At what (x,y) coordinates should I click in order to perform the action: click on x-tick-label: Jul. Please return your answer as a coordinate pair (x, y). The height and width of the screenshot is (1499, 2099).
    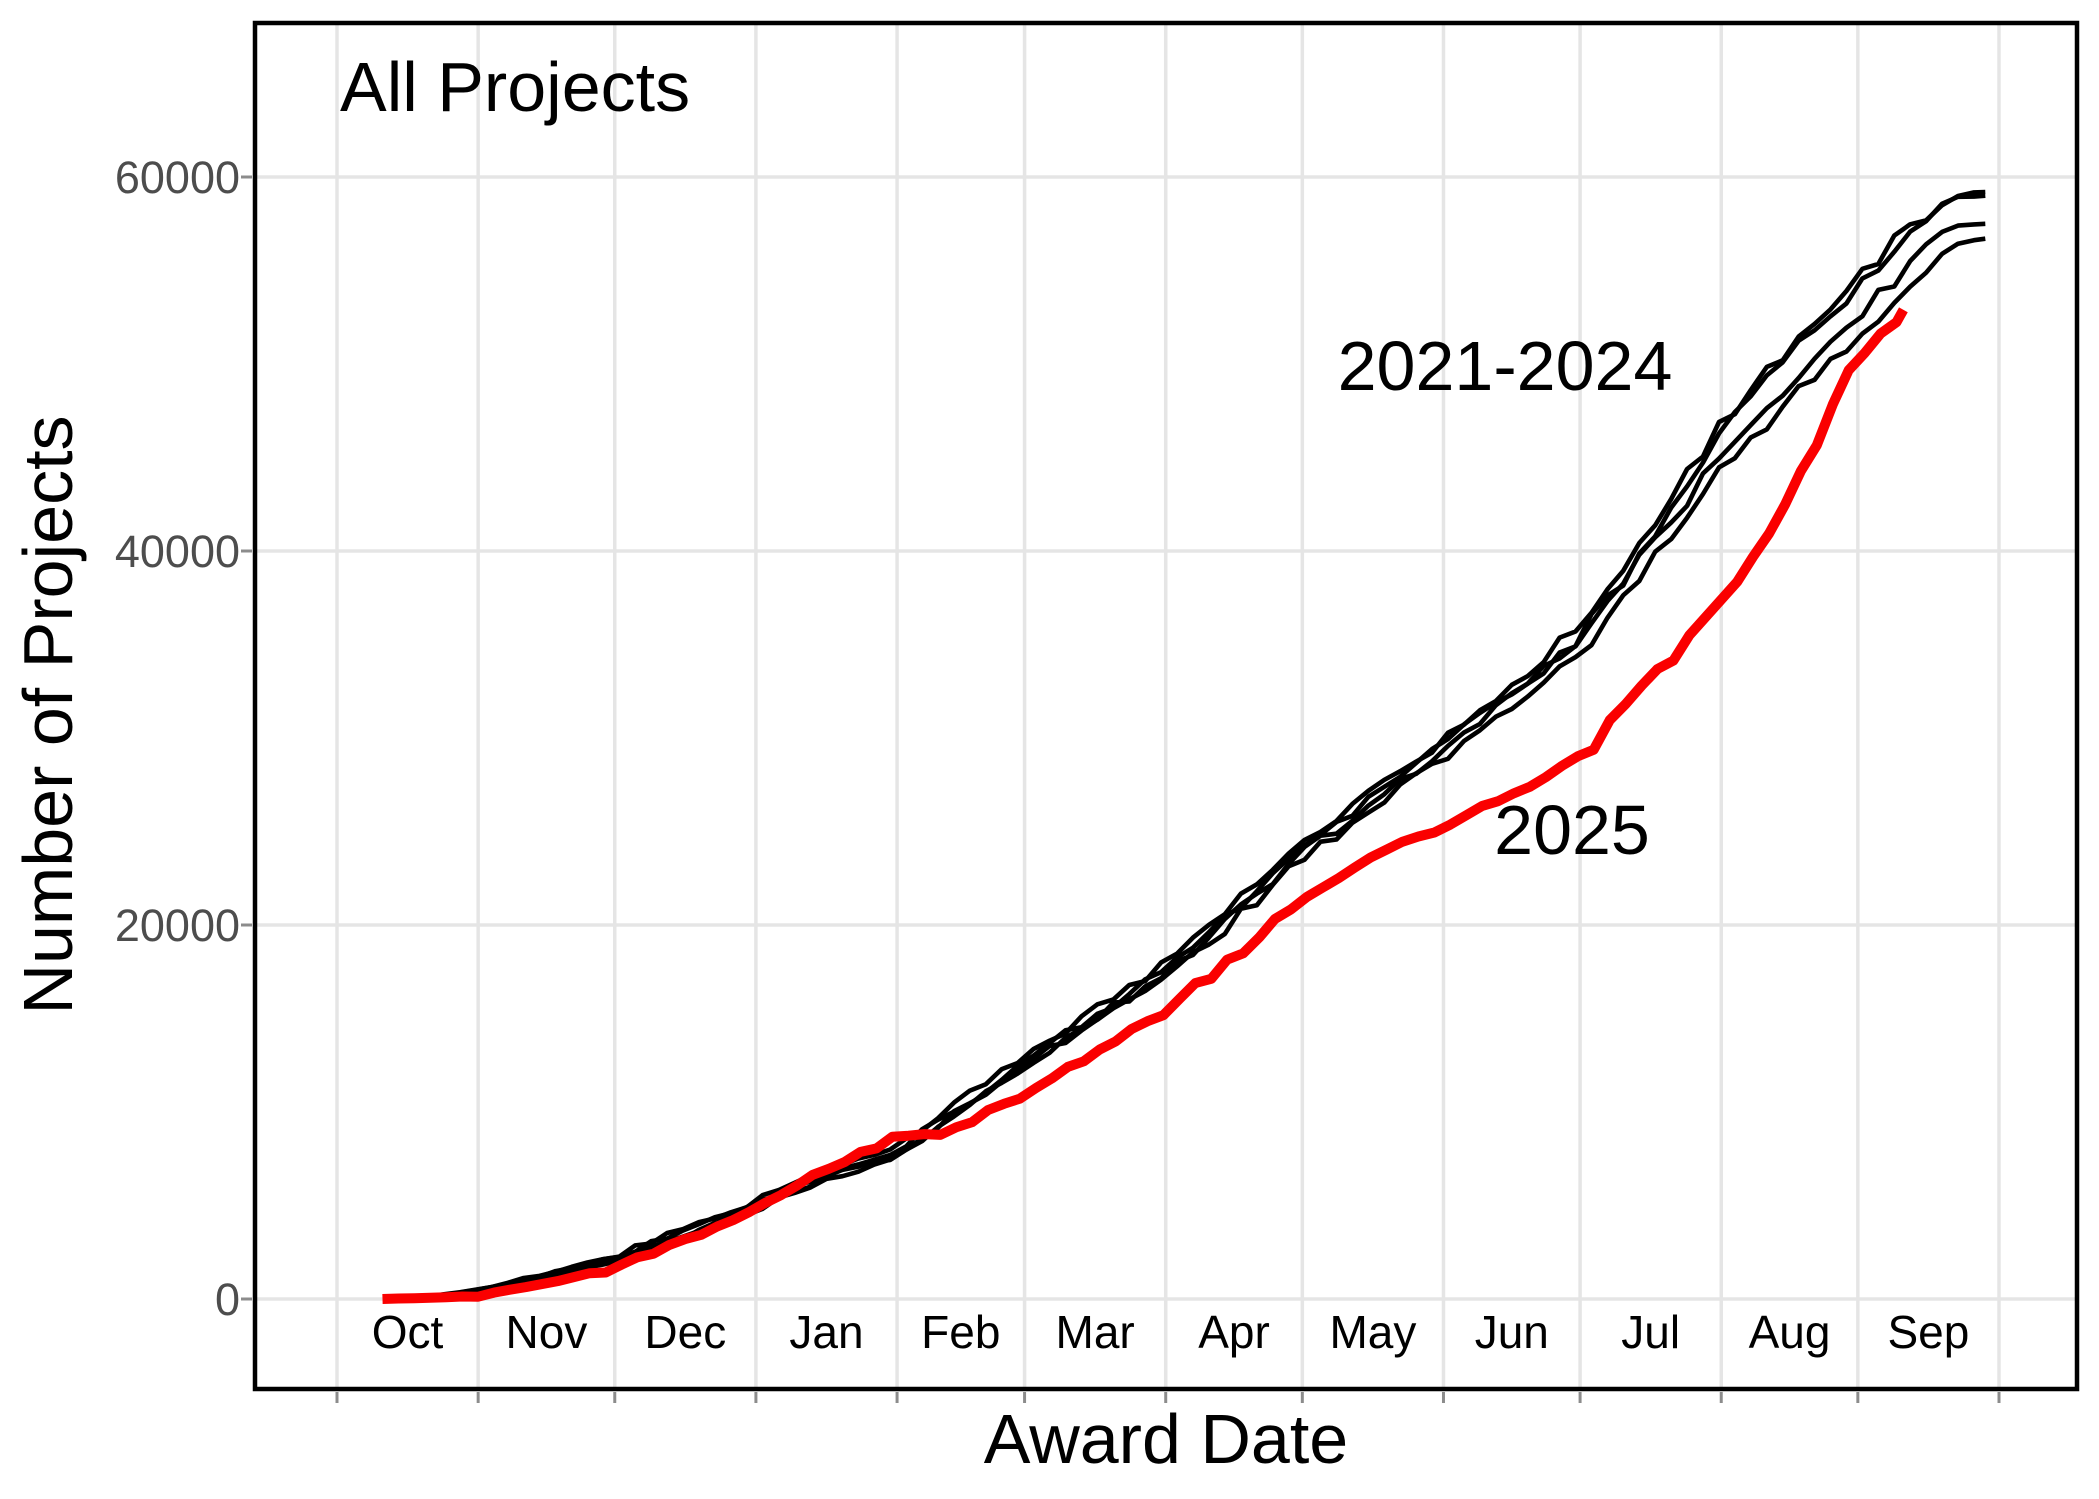
    Looking at the image, I should click on (1651, 1332).